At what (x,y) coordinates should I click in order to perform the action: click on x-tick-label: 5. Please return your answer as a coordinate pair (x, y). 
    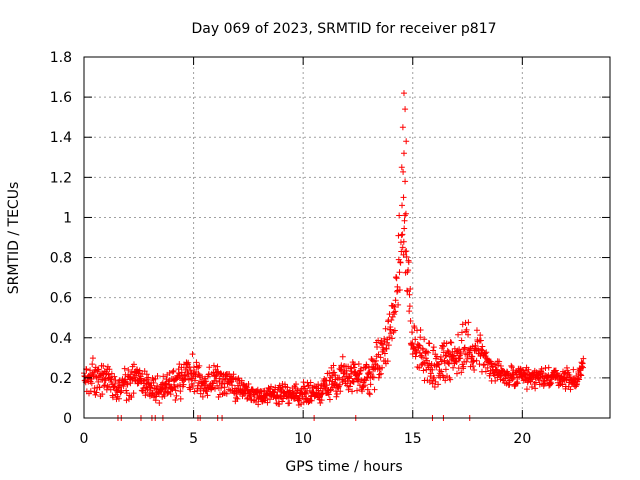
    Looking at the image, I should click on (193, 439).